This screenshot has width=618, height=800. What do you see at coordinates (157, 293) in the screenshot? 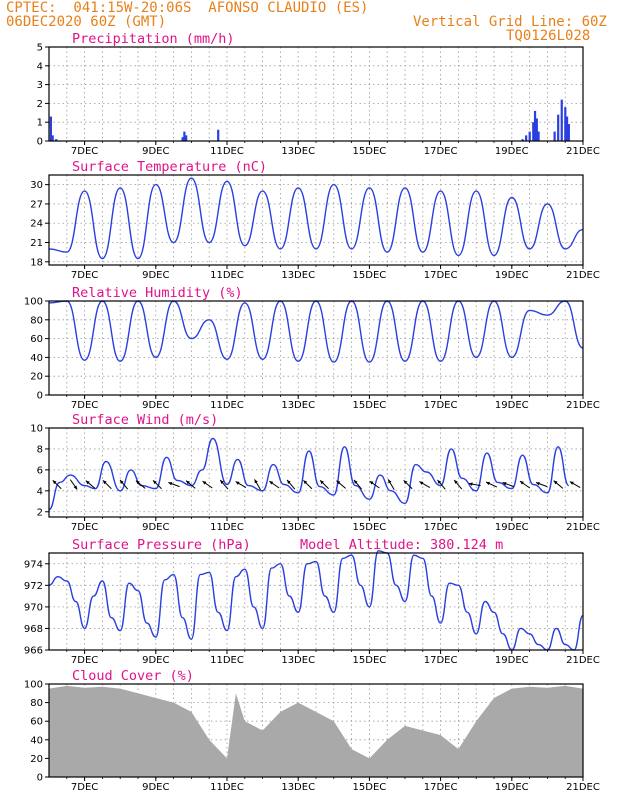
I see `panel-title: Relative Humidity (%)` at bounding box center [157, 293].